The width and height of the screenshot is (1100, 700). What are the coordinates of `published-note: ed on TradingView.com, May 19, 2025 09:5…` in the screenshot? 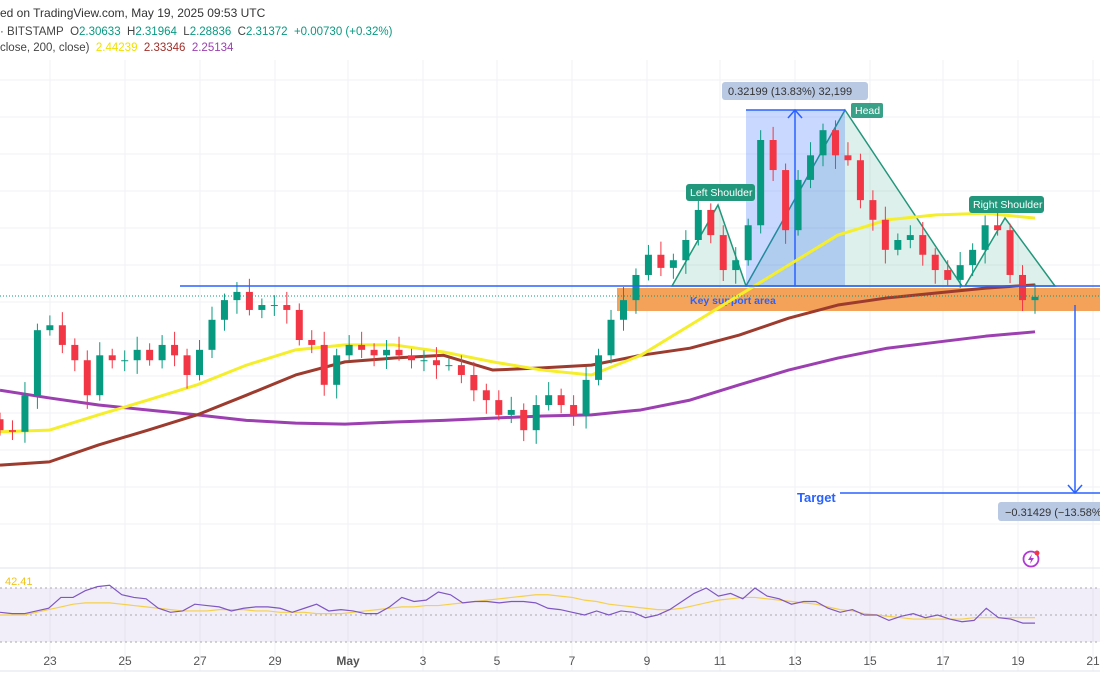 It's located at (132, 13).